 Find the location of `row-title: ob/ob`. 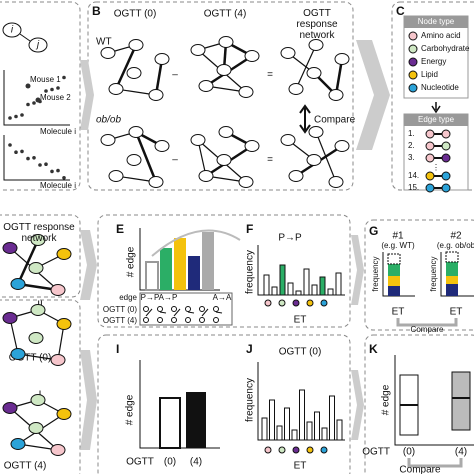

row-title: ob/ob is located at coordinates (108, 120).